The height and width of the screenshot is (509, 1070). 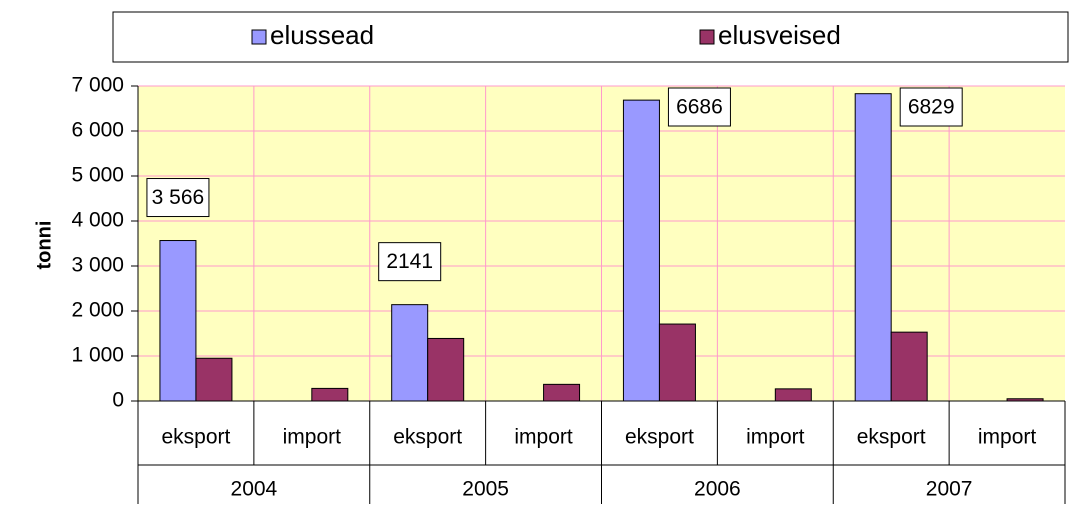 What do you see at coordinates (322, 35) in the screenshot?
I see `legend-label: elussead` at bounding box center [322, 35].